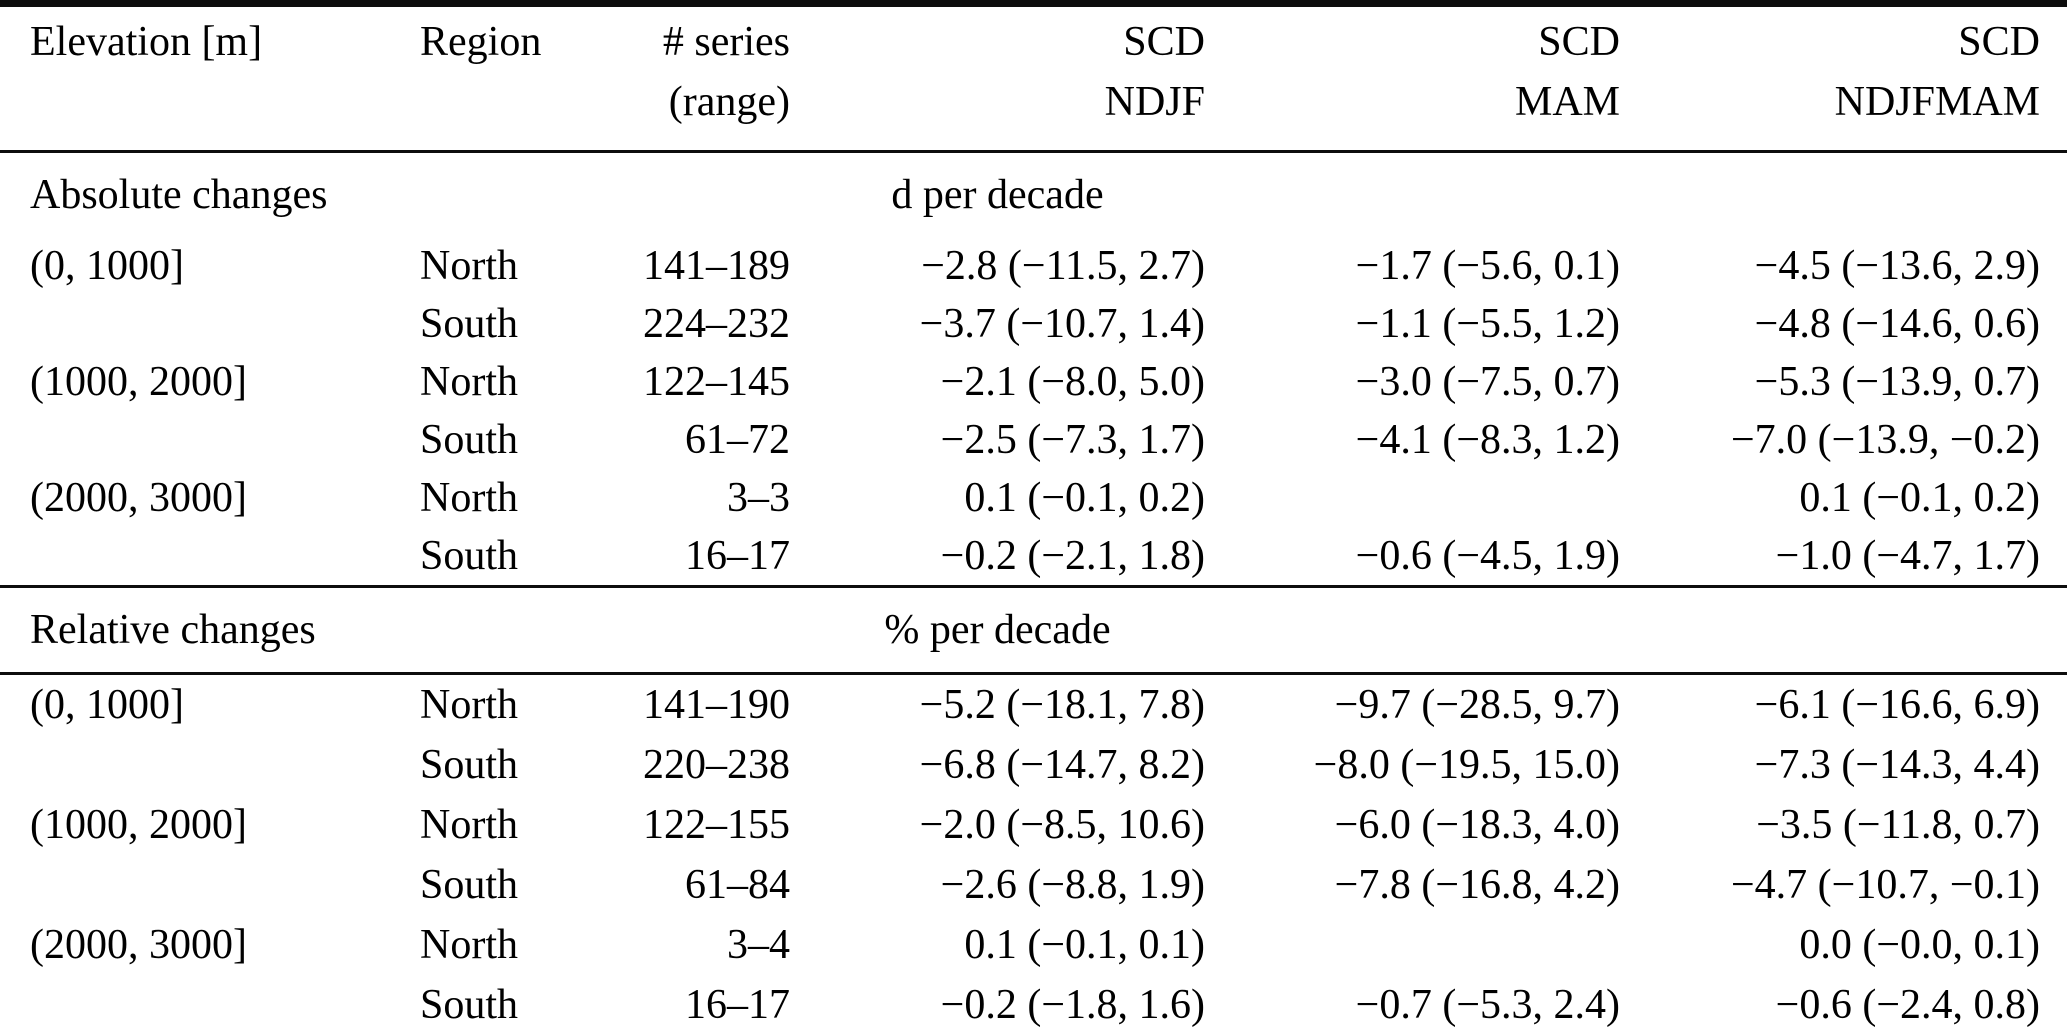 Image resolution: width=2067 pixels, height=1035 pixels. I want to click on scd-mam-cell: −8.0 (−19.5, 15.0), so click(1466, 765).